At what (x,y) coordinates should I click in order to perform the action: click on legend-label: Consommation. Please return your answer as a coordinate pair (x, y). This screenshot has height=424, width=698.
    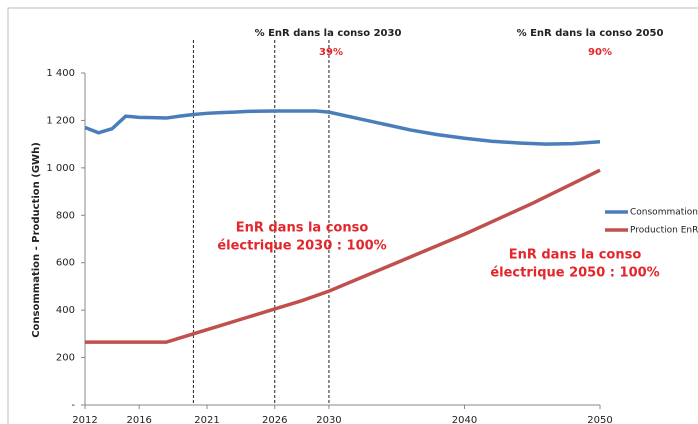
    Looking at the image, I should click on (664, 213).